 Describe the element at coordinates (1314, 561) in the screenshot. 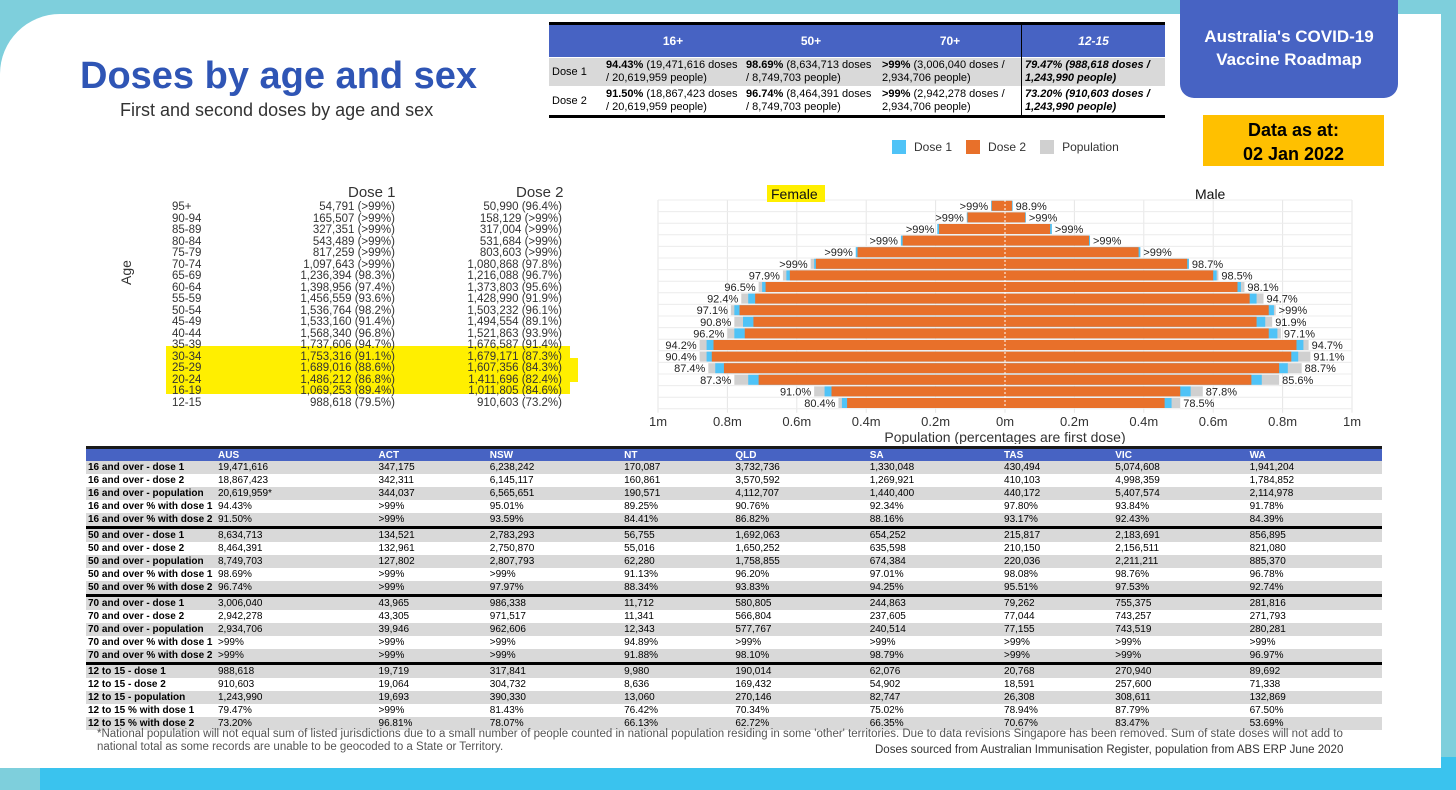

I see `table-cell: 885,370` at that location.